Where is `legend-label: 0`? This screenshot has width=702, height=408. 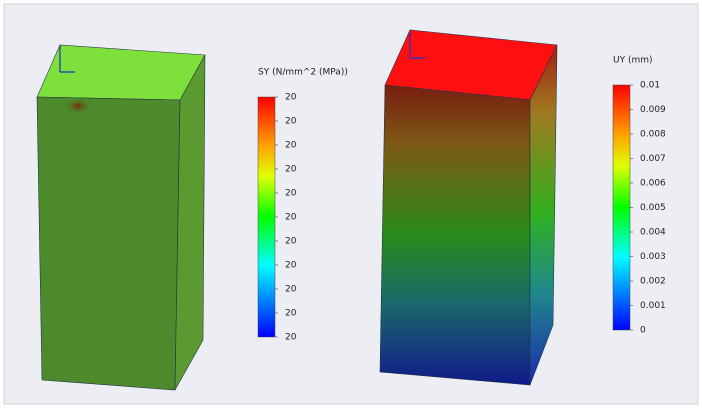 legend-label: 0 is located at coordinates (643, 331).